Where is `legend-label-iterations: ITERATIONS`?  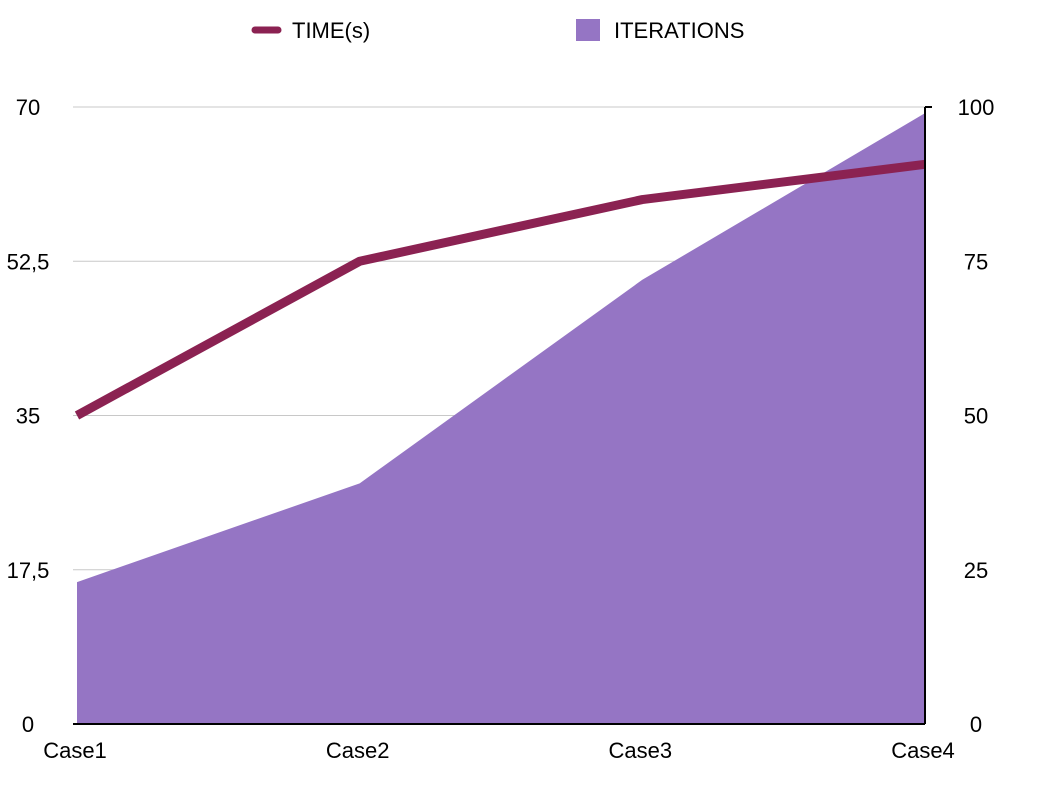 legend-label-iterations: ITERATIONS is located at coordinates (679, 30).